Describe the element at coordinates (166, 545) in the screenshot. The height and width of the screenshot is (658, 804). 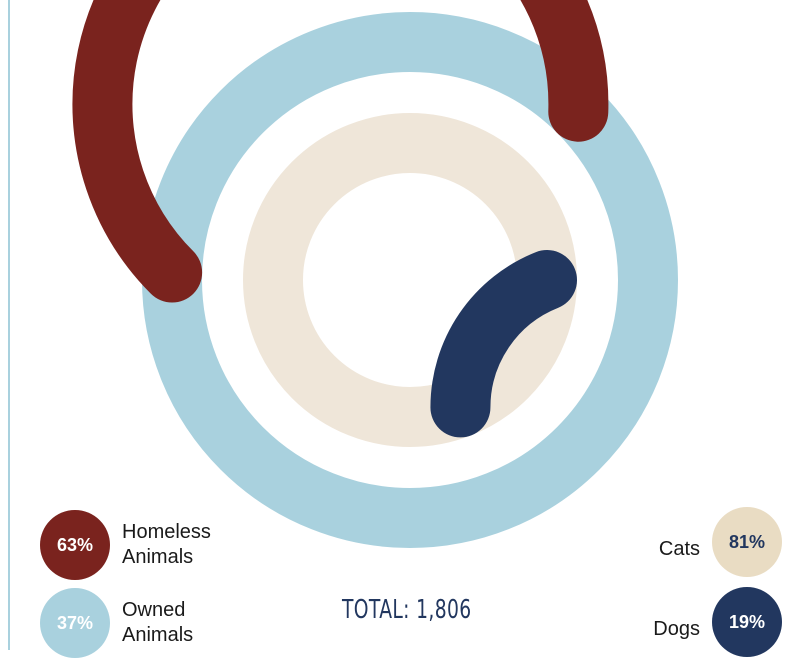
I see `homeless-label: Homeless Animals` at that location.